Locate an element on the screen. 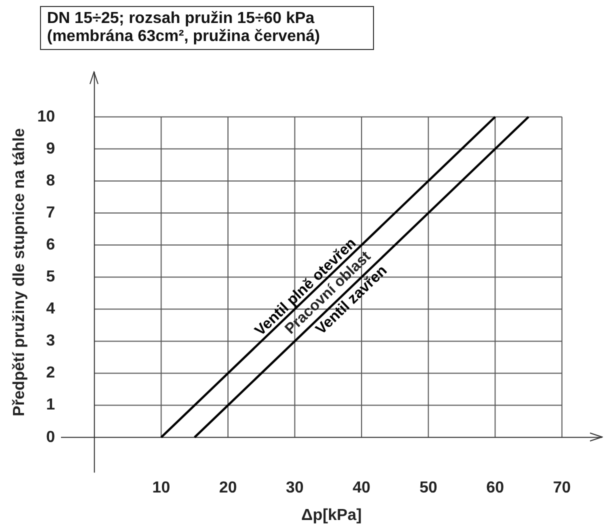 The width and height of the screenshot is (606, 531). chart-title: DN 15÷25; rozsah pružin 15÷60 kPa (membrána 63cm², pružina červená) is located at coordinates (207, 28).